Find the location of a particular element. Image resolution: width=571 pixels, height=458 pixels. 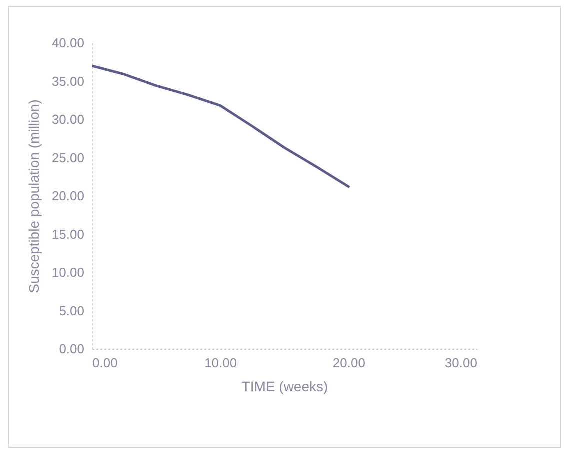

y-tick-label: 20.00 is located at coordinates (68, 196).